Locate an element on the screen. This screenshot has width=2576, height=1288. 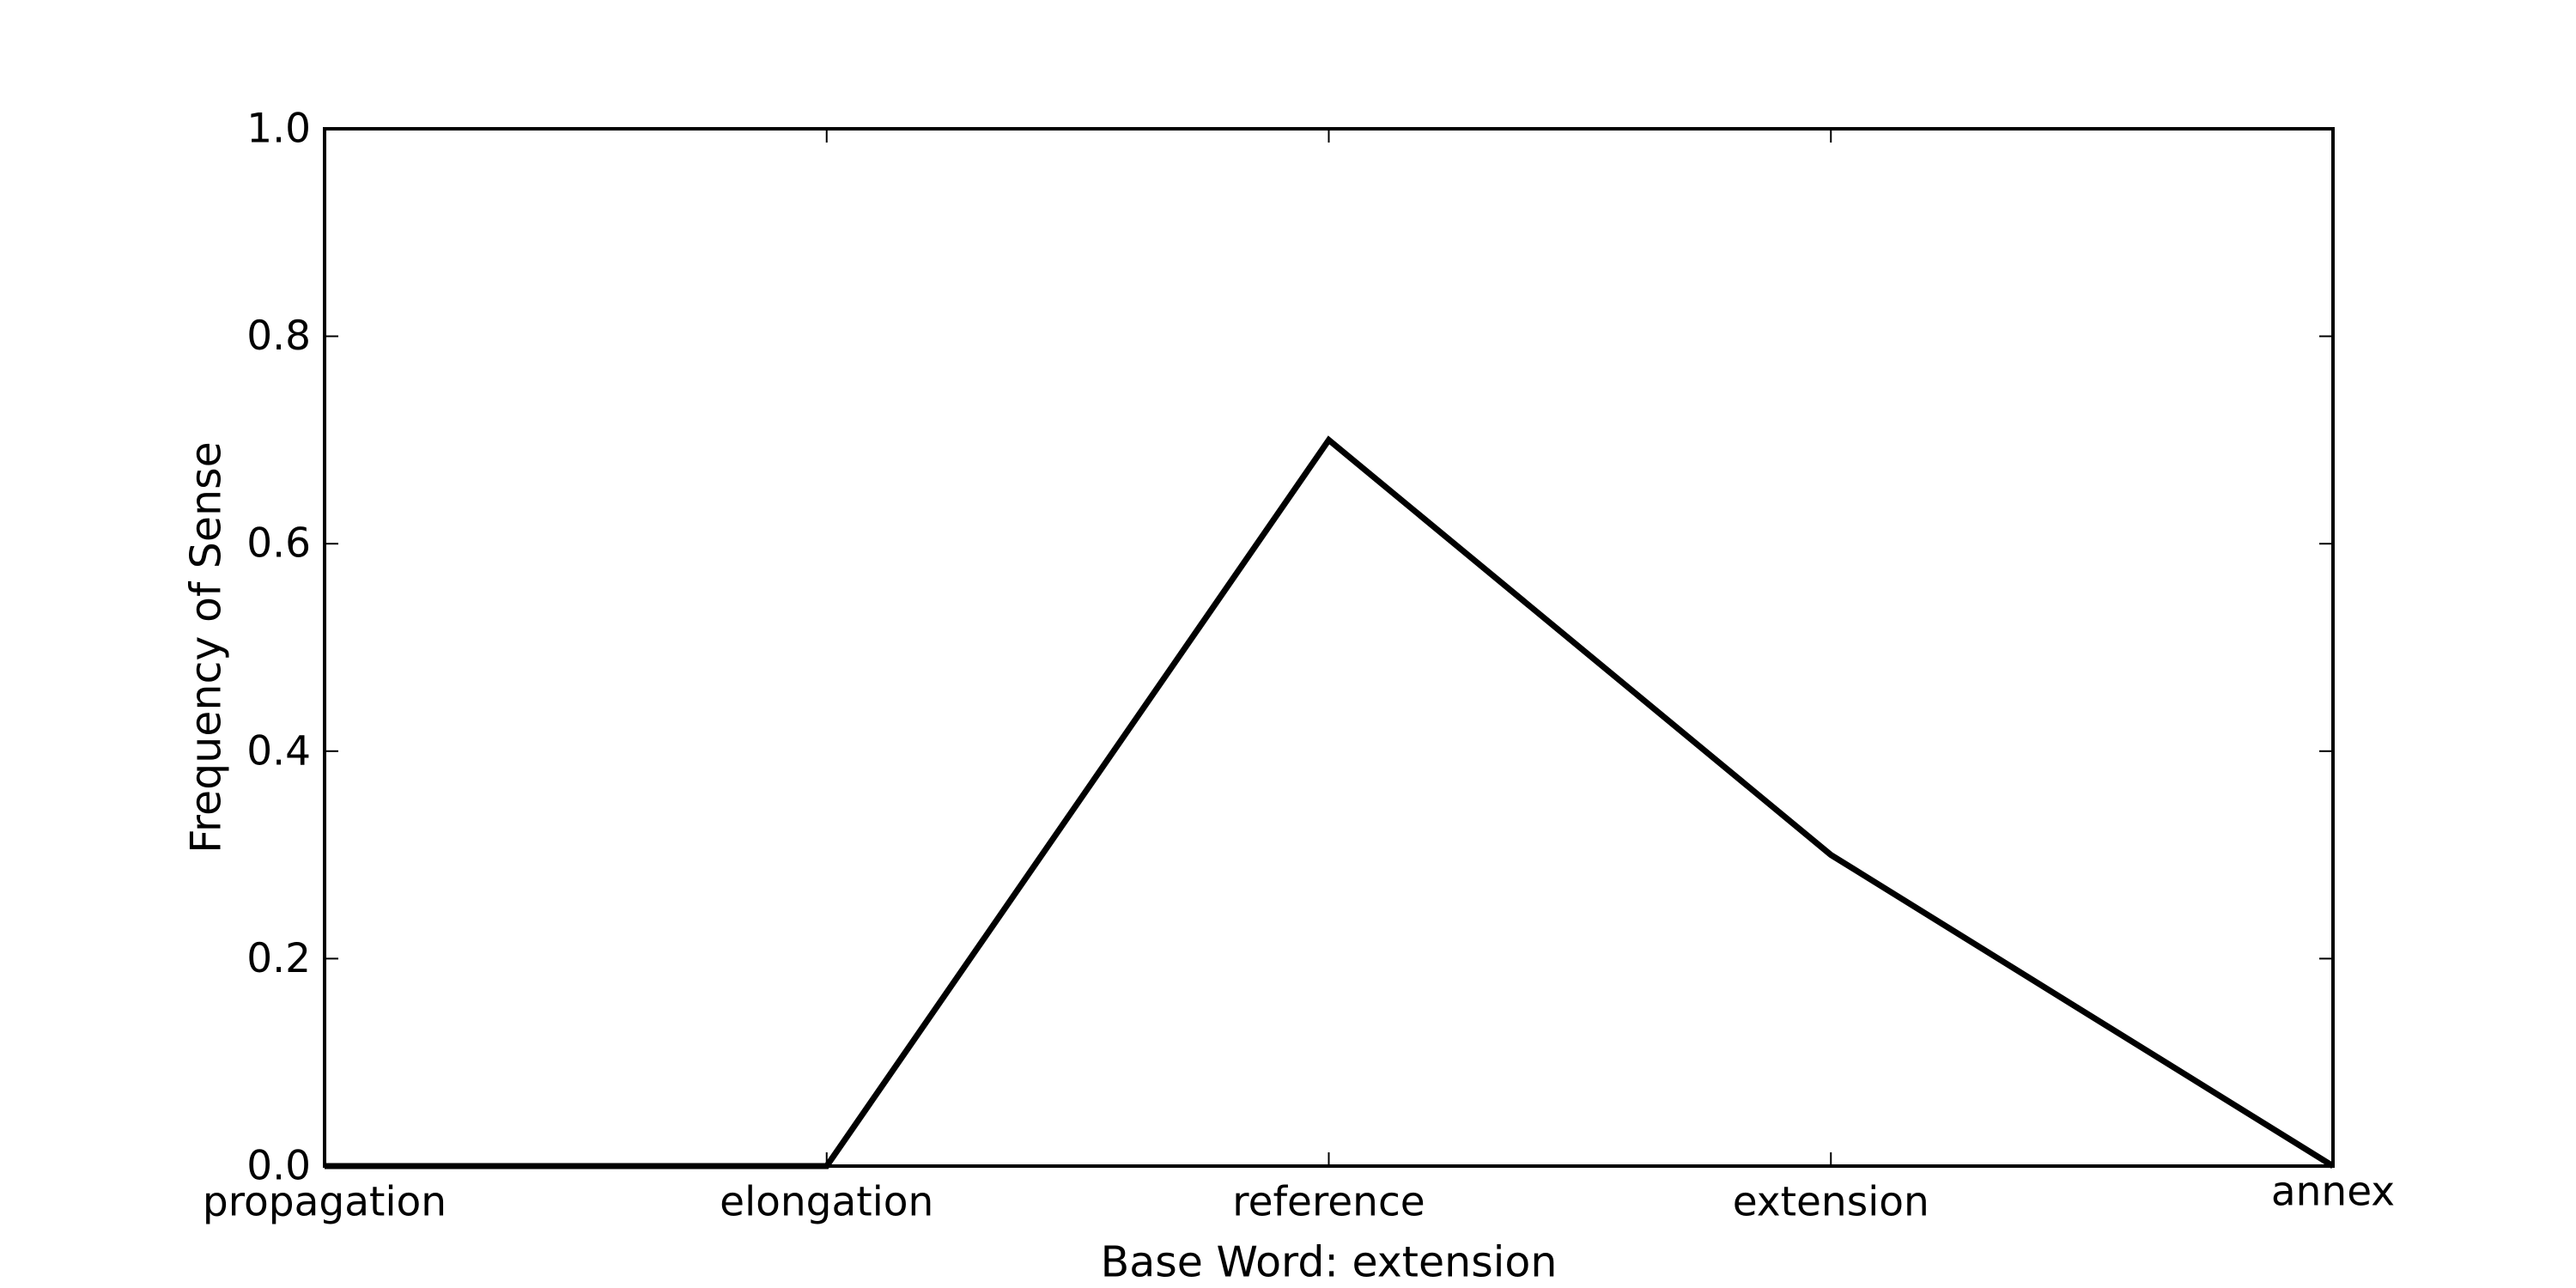
y-tick-label: 1.0 is located at coordinates (279, 129).